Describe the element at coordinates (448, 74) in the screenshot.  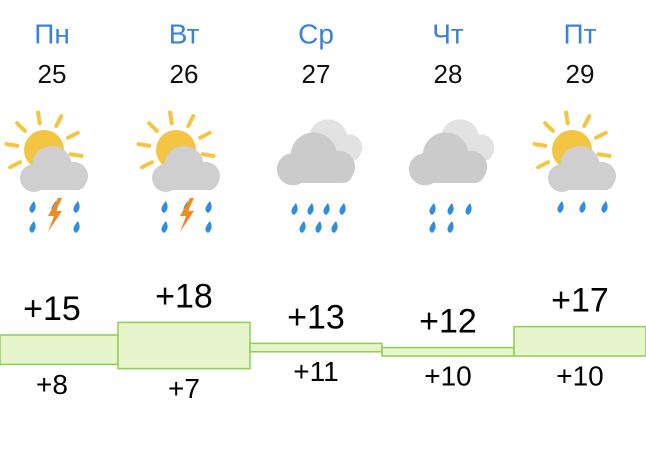
I see `day-date: 28` at that location.